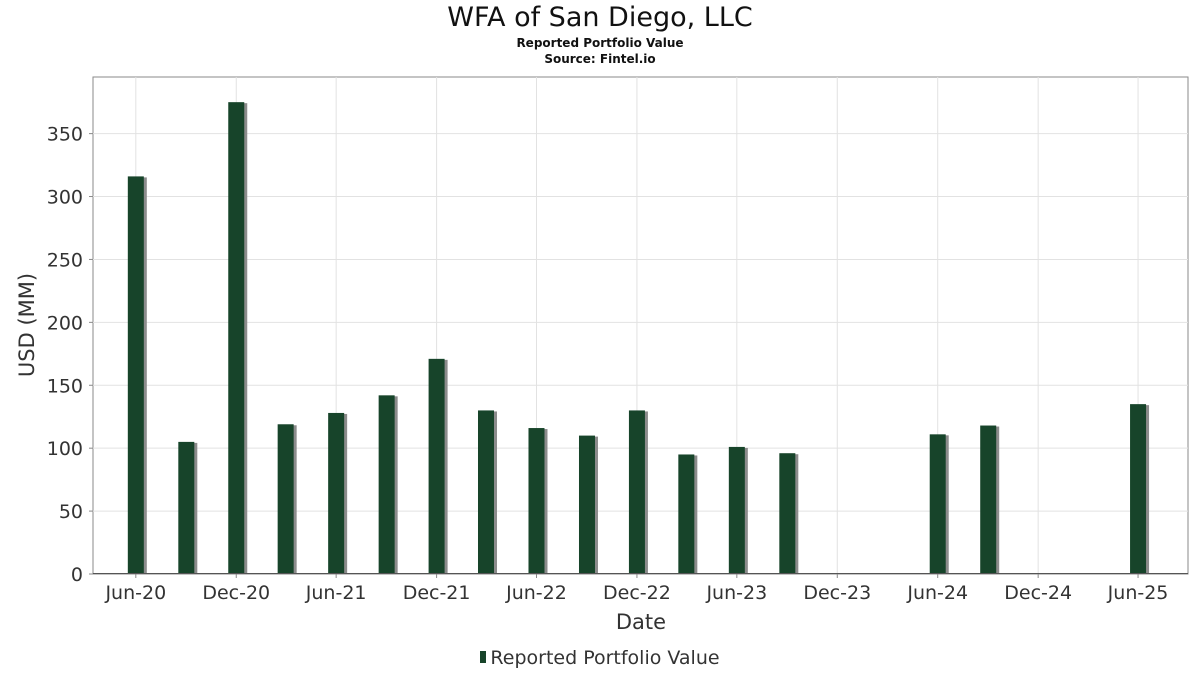 Image resolution: width=1200 pixels, height=675 pixels. Describe the element at coordinates (65, 449) in the screenshot. I see `y-tick-label: 100` at that location.